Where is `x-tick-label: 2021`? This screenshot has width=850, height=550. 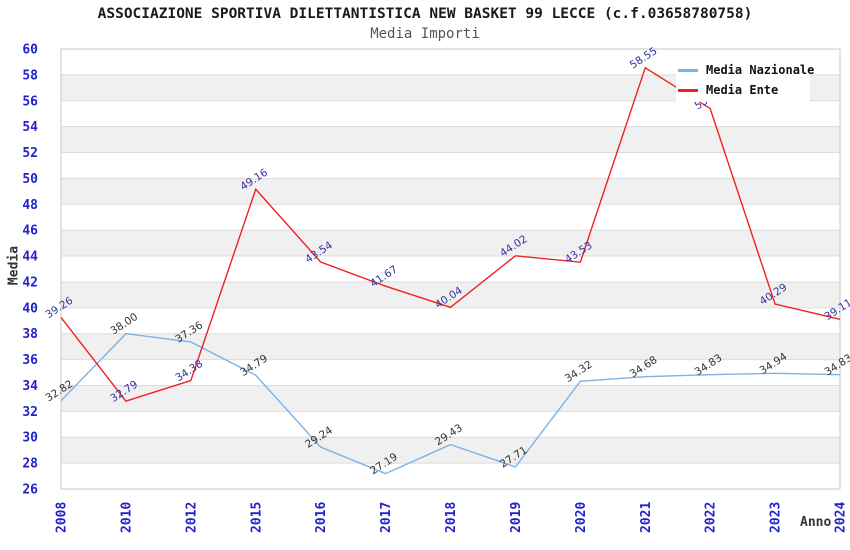
x-tick-label: 2021 is located at coordinates (646, 517).